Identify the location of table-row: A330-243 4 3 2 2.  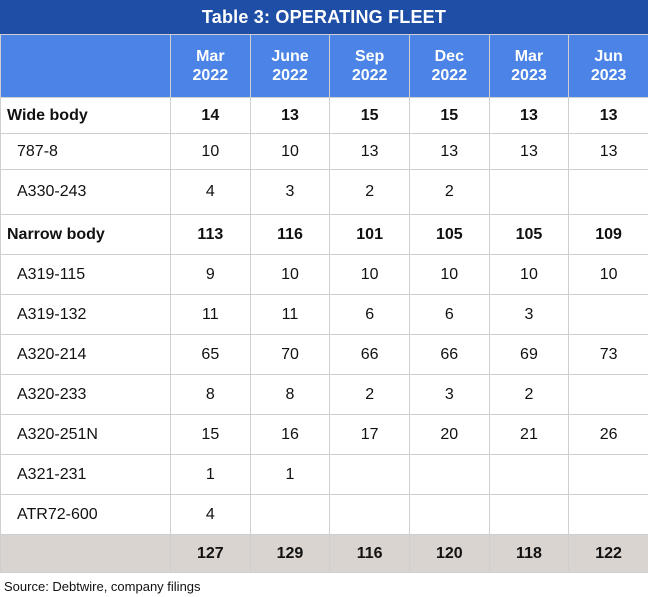
(324, 192).